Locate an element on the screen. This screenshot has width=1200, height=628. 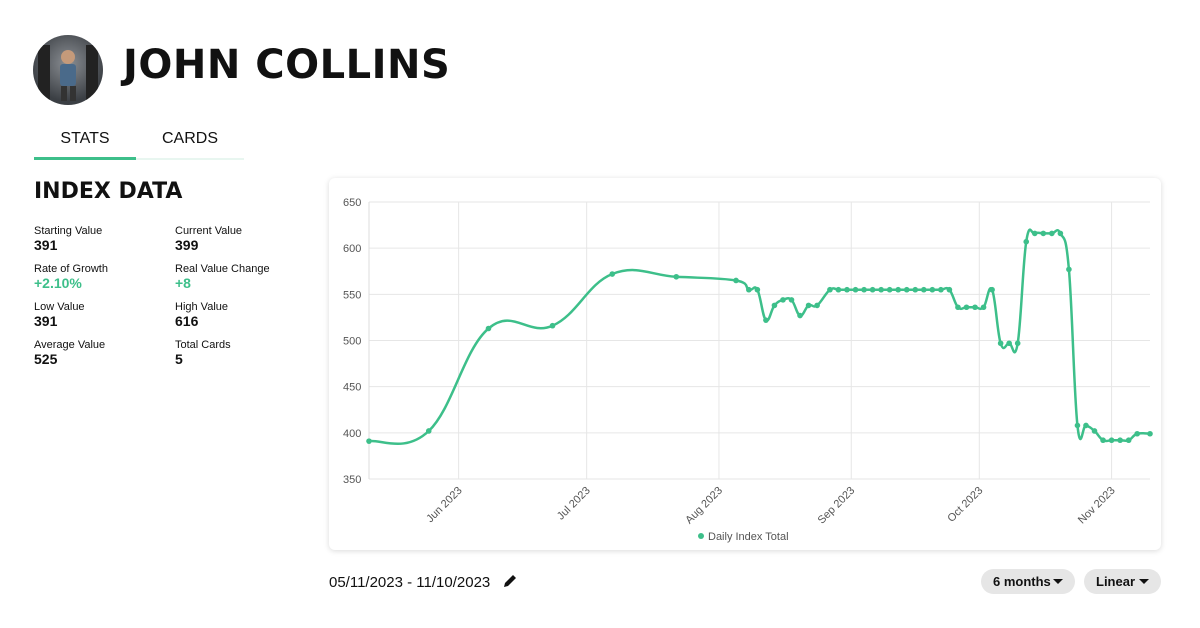
stat: Total Cards 5 is located at coordinates (245, 353).